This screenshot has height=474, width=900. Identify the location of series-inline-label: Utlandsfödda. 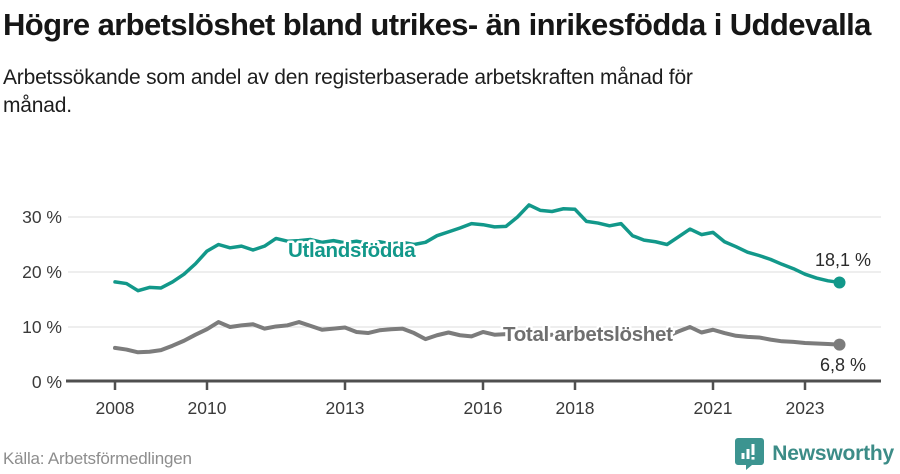
(352, 250).